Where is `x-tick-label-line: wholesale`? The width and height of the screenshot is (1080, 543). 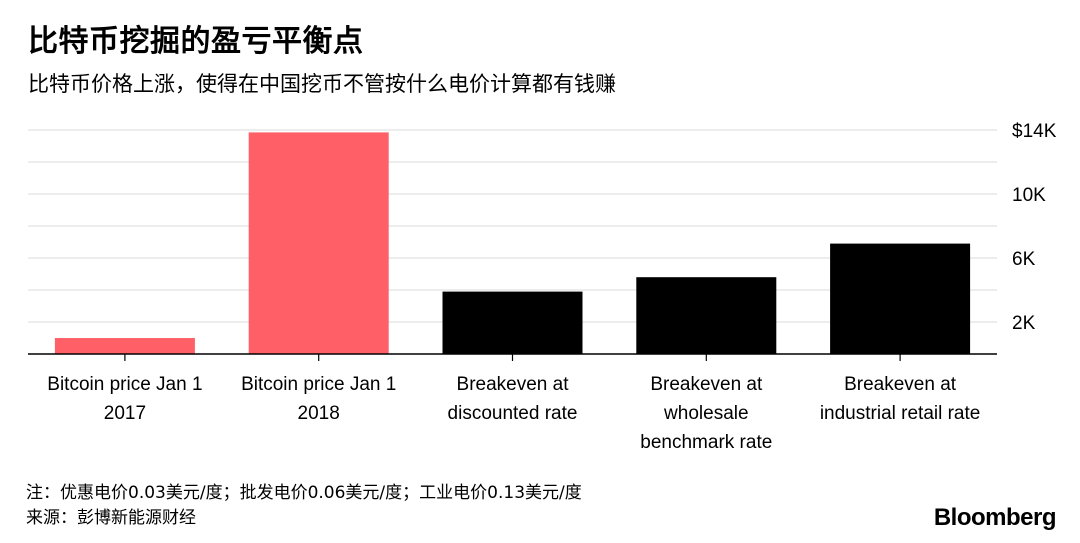 x-tick-label-line: wholesale is located at coordinates (706, 413).